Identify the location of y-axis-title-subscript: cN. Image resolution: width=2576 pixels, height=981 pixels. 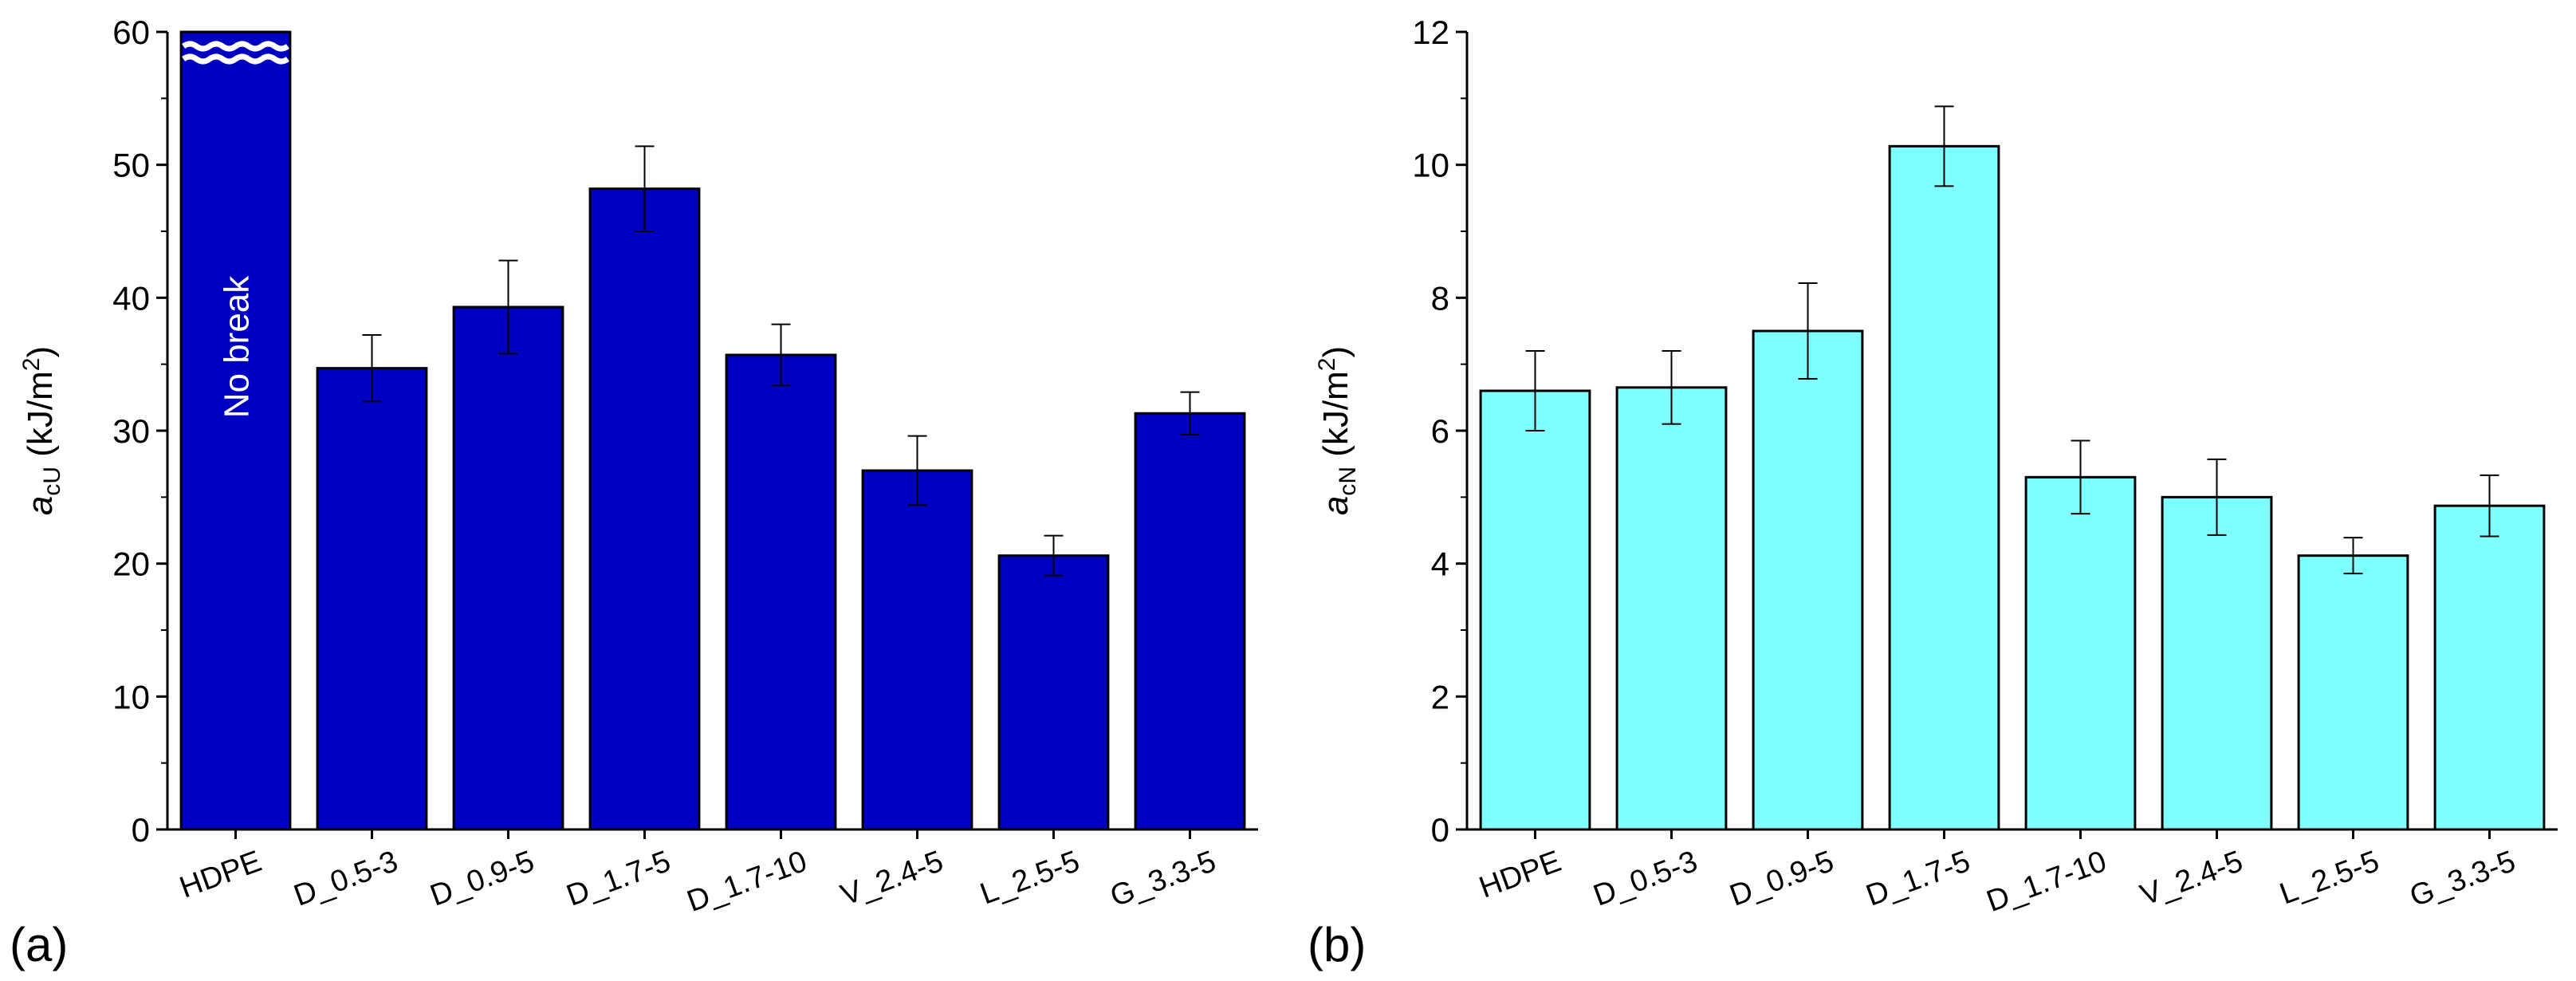
(1348, 482).